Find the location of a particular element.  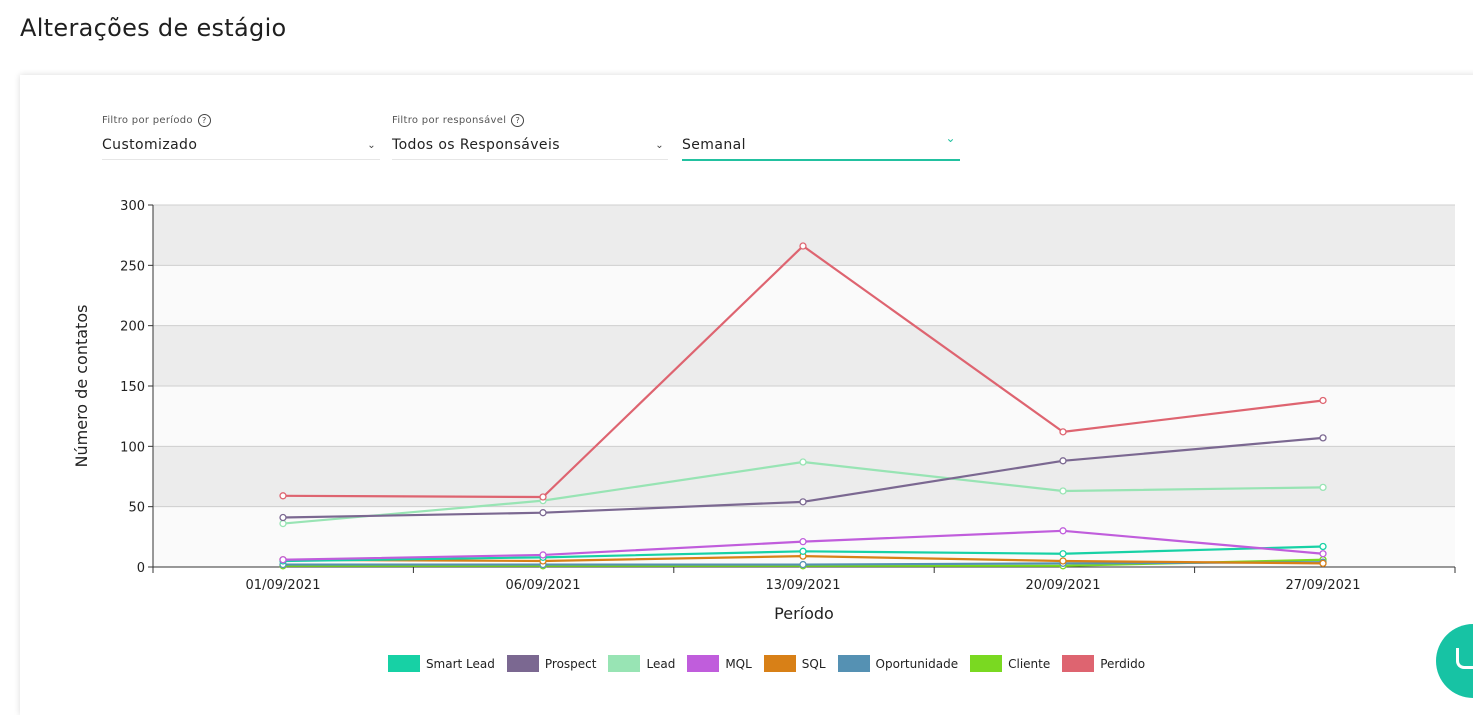

x-tick-label: 20/09/2021 is located at coordinates (1063, 585).